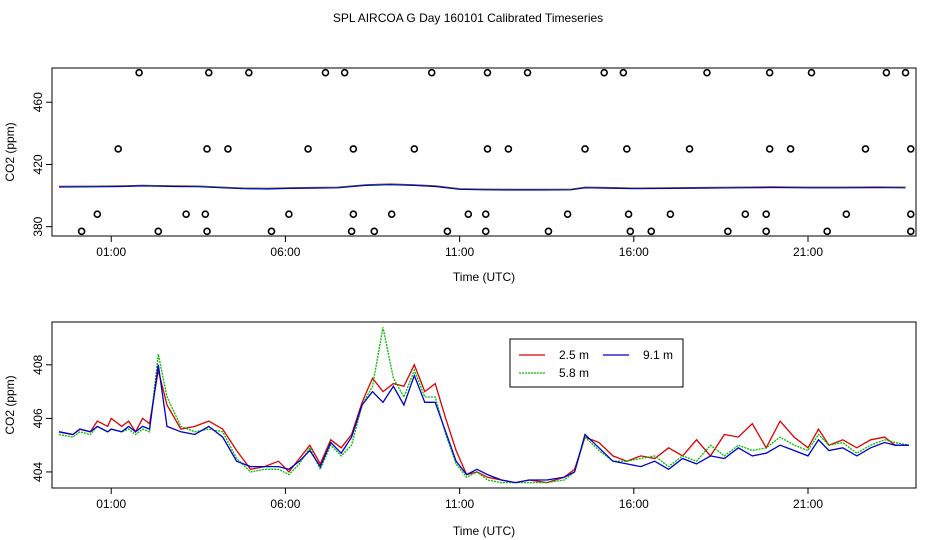 This screenshot has width=936, height=540. I want to click on legend: 2.5 m 5.8 m 9.1 m, so click(596, 363).